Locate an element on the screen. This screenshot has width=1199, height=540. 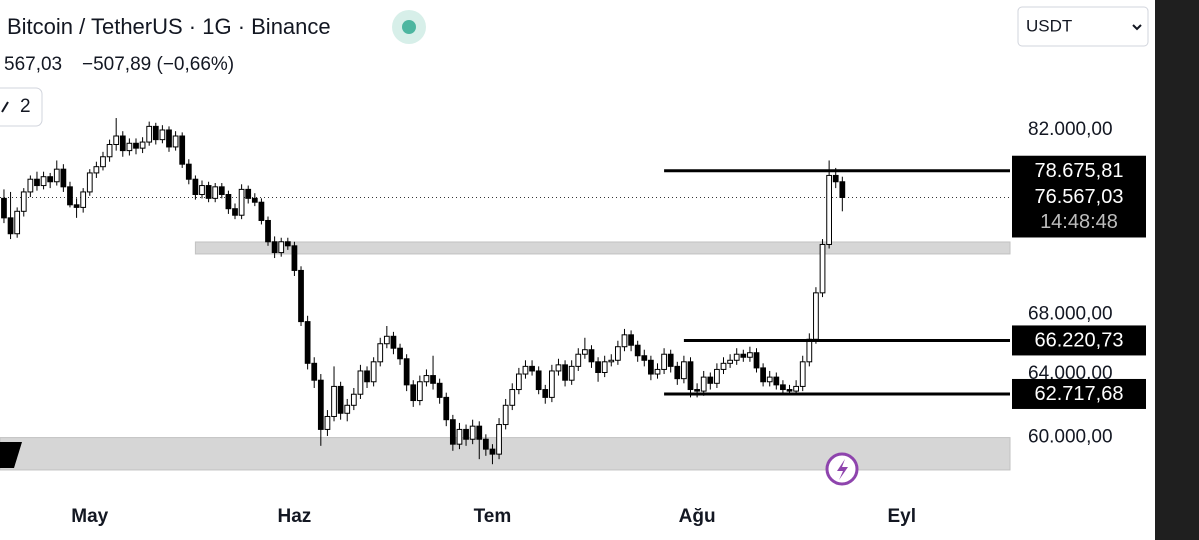
x-tick-label: Haz is located at coordinates (295, 516).